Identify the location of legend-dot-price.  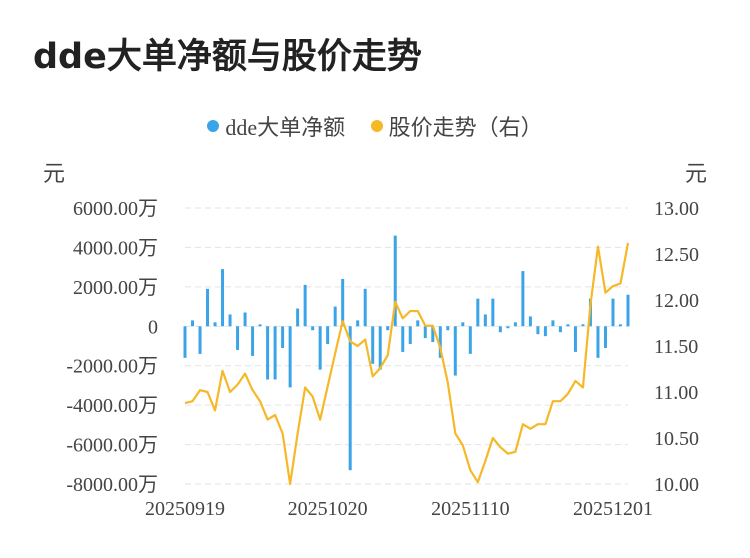
(376, 126).